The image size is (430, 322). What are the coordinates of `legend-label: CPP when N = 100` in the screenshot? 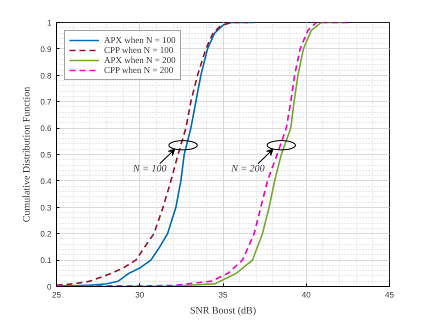 It's located at (139, 50).